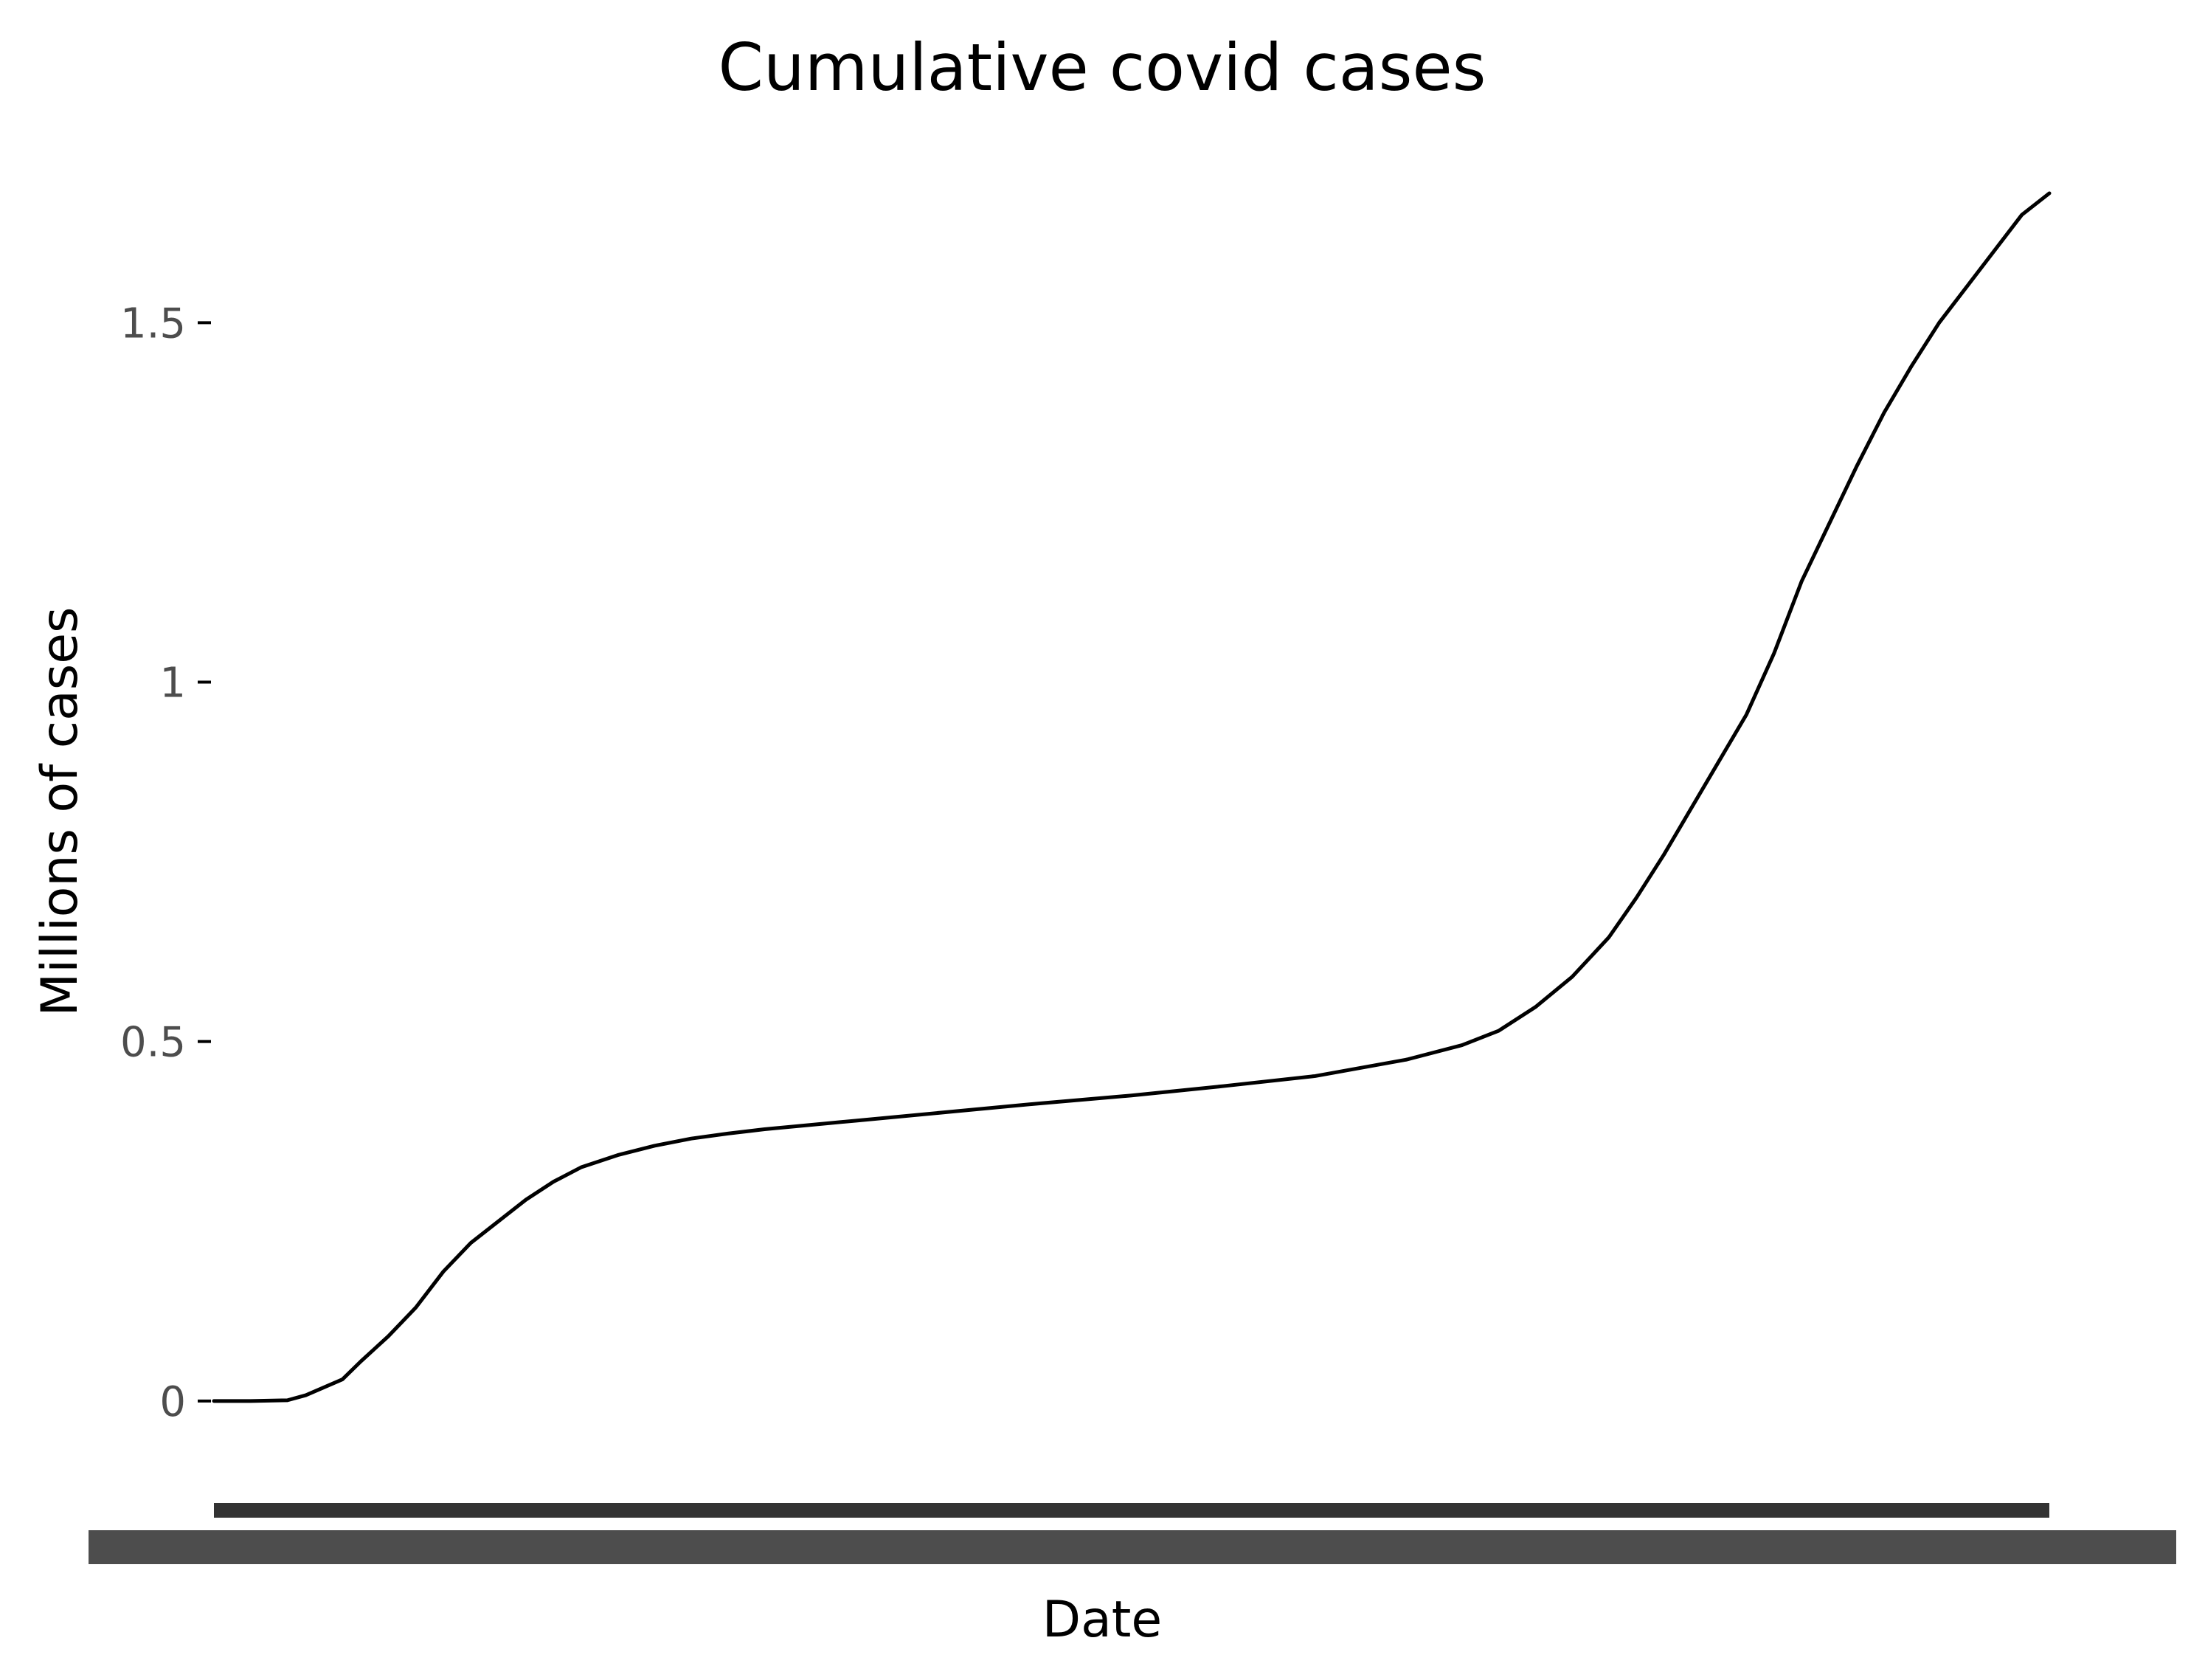  I want to click on y-axis-title: Millions of cases, so click(60, 812).